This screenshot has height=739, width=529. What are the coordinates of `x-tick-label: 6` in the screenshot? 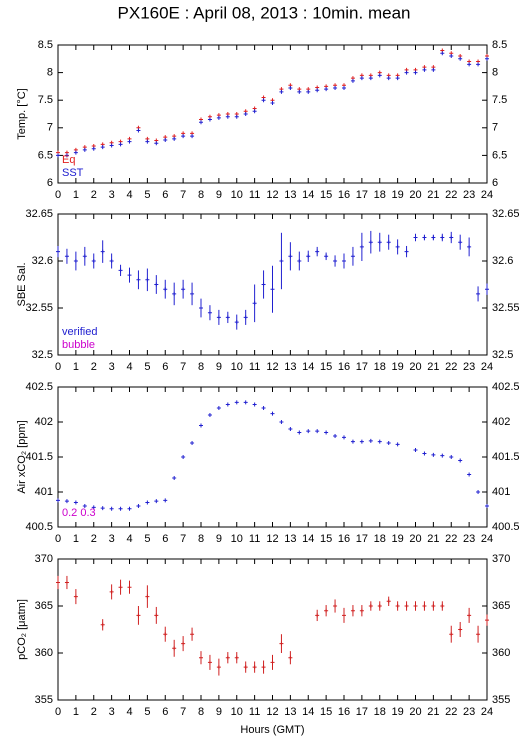 It's located at (165, 195).